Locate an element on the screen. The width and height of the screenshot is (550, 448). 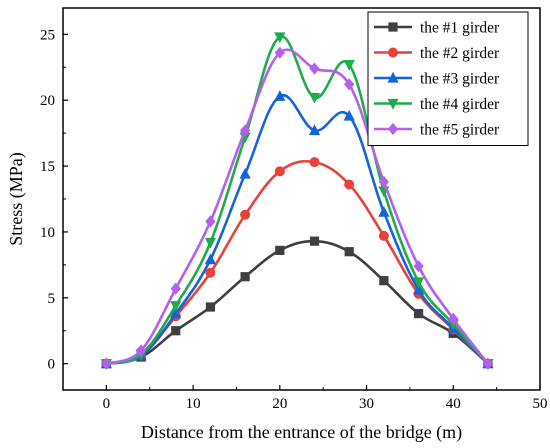
legend-item: the #1 girder is located at coordinates (437, 28).